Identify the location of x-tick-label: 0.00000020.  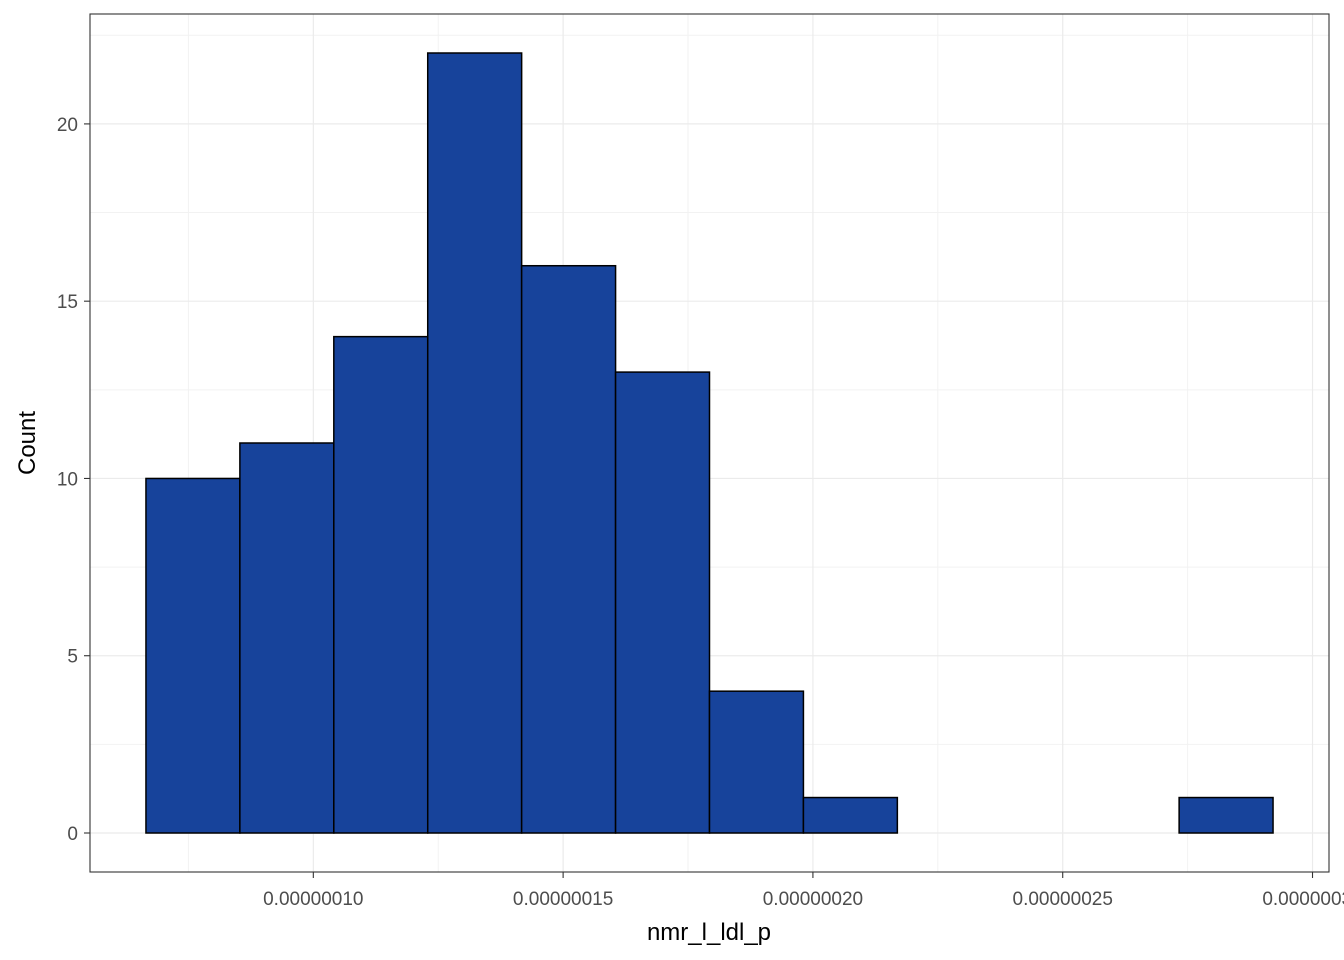
(813, 899).